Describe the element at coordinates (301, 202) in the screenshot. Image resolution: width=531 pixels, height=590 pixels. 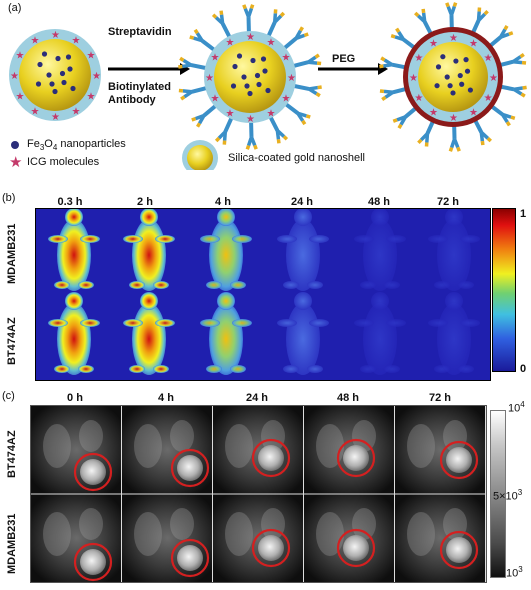
I see `fluor-time-3: 24 h` at that location.